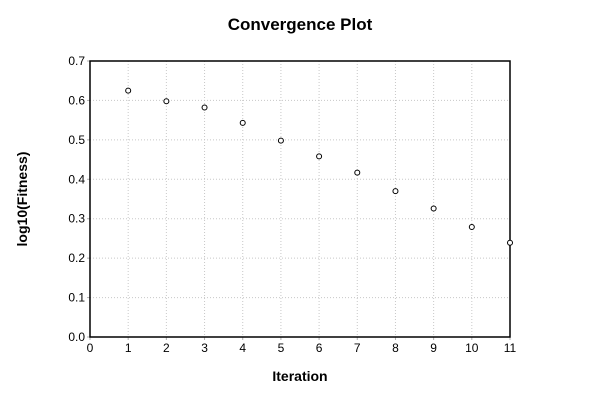 The width and height of the screenshot is (600, 400). Describe the element at coordinates (433, 348) in the screenshot. I see `x-tick-label: 9` at that location.